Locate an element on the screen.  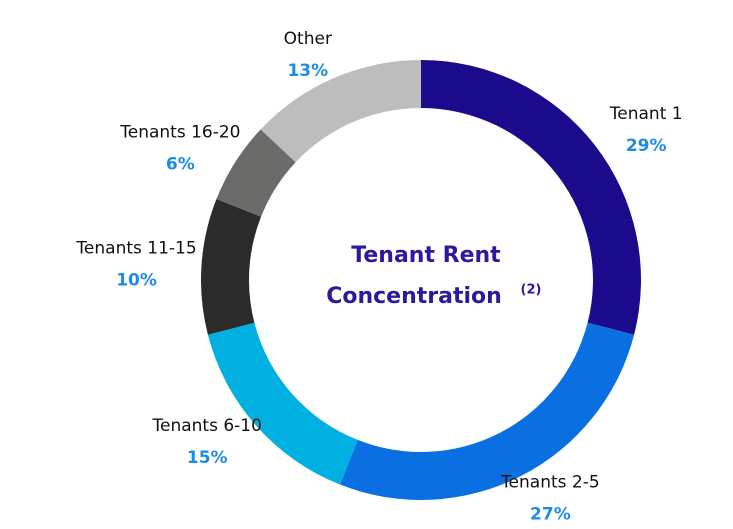
segment-label: Tenants 6-10 is located at coordinates (206, 426).